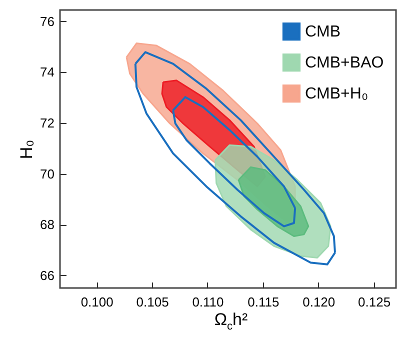 This screenshot has height=343, width=415. What do you see at coordinates (47, 122) in the screenshot?
I see `y-tick-label: 72` at bounding box center [47, 122].